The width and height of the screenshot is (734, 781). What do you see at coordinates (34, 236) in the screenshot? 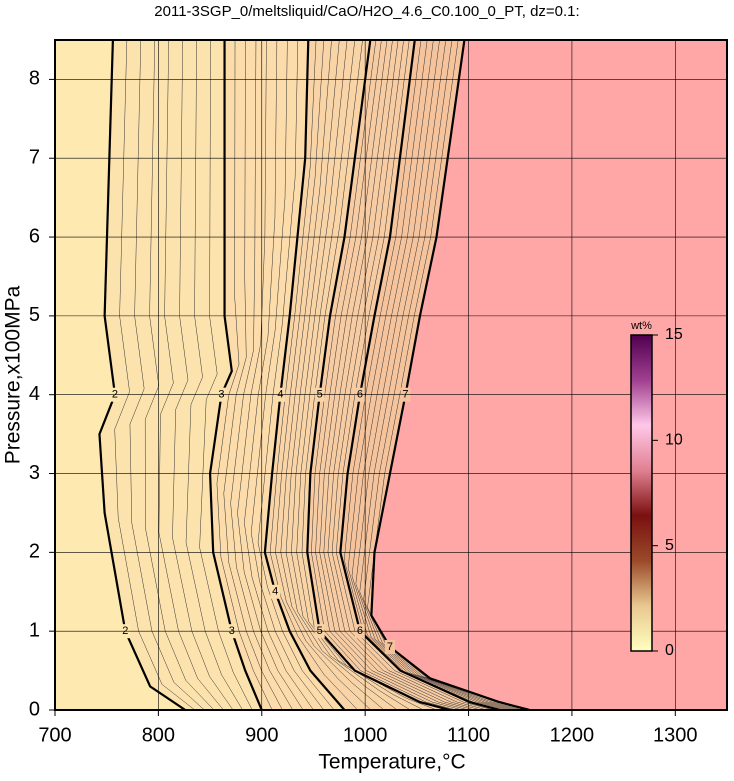
I see `y-tick-label: 6` at bounding box center [34, 236].